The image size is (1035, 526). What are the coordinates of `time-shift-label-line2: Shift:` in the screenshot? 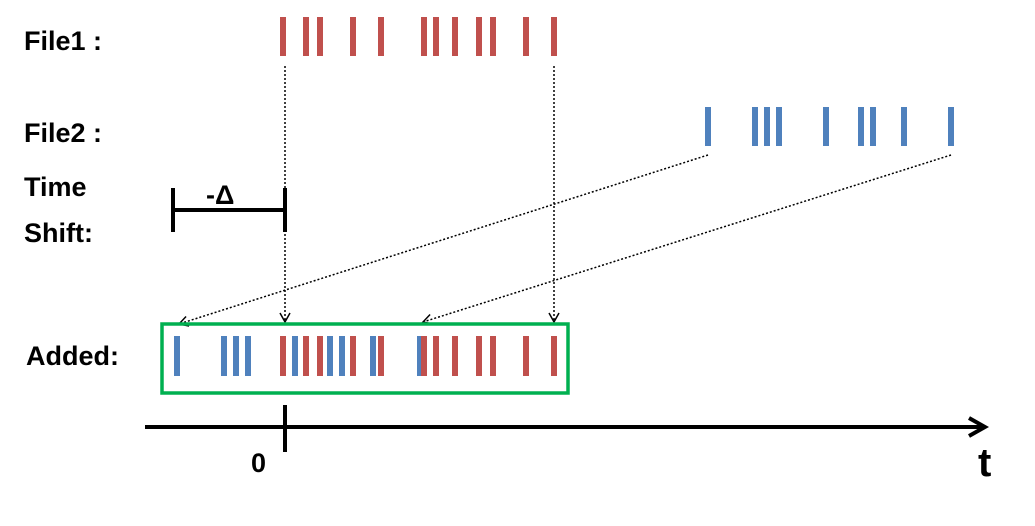 It's located at (58, 233).